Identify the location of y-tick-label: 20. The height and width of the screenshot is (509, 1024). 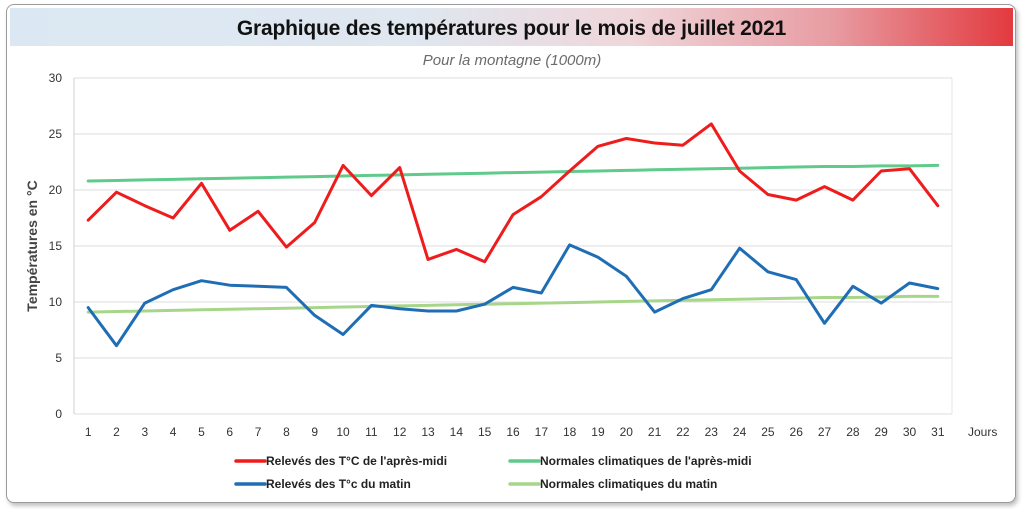
(56, 190).